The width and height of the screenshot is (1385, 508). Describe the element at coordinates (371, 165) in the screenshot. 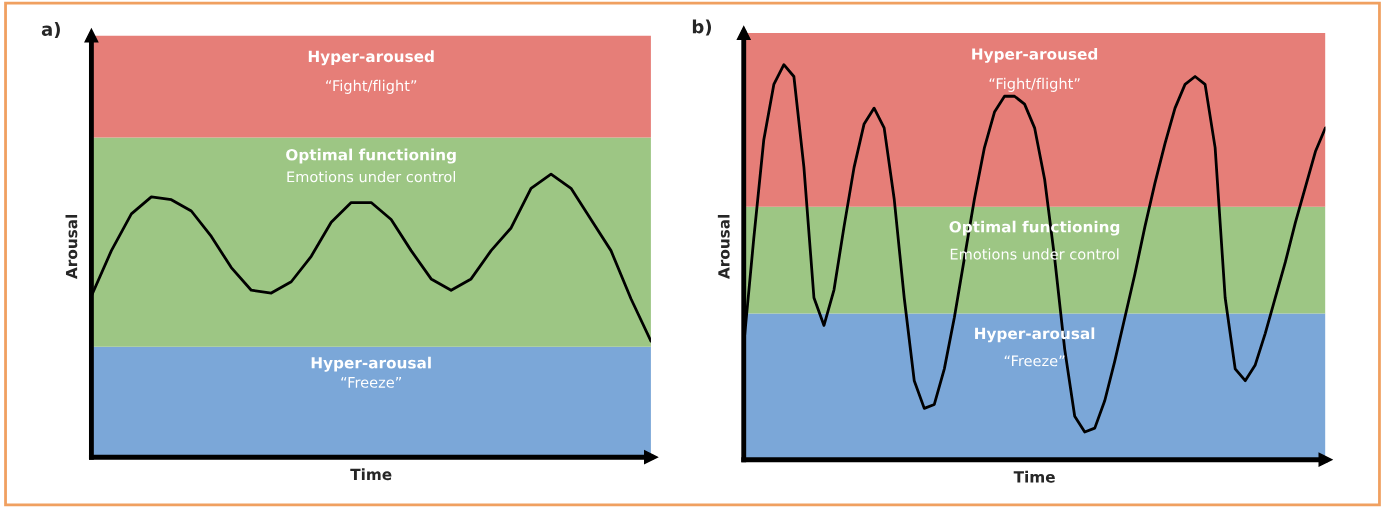

I see `band-label: Optimal functioning Emotions under control` at that location.